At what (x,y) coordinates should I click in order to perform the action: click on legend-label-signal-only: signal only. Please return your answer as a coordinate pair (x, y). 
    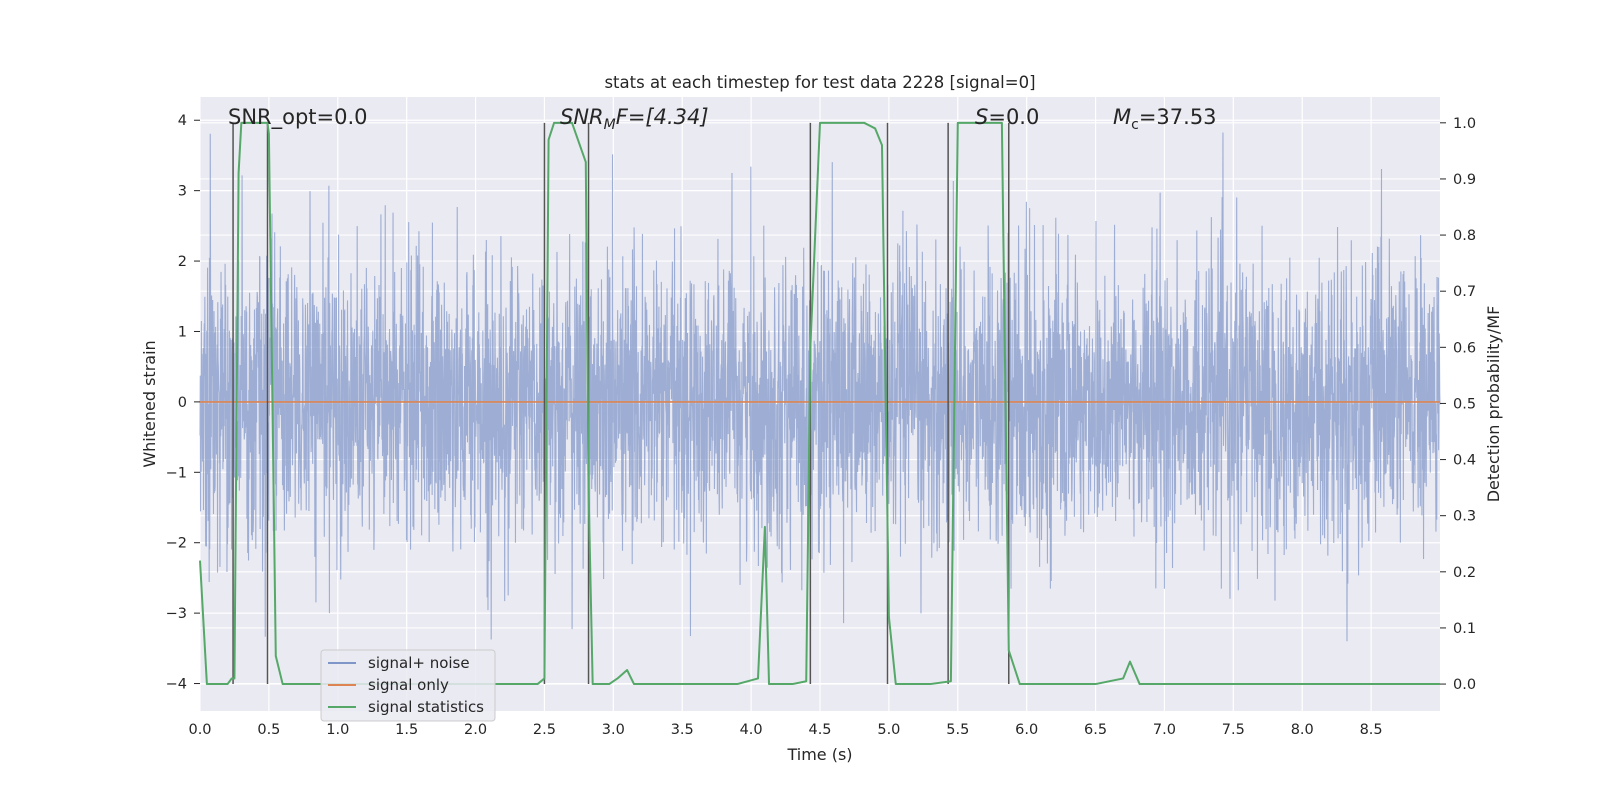
    Looking at the image, I should click on (408, 685).